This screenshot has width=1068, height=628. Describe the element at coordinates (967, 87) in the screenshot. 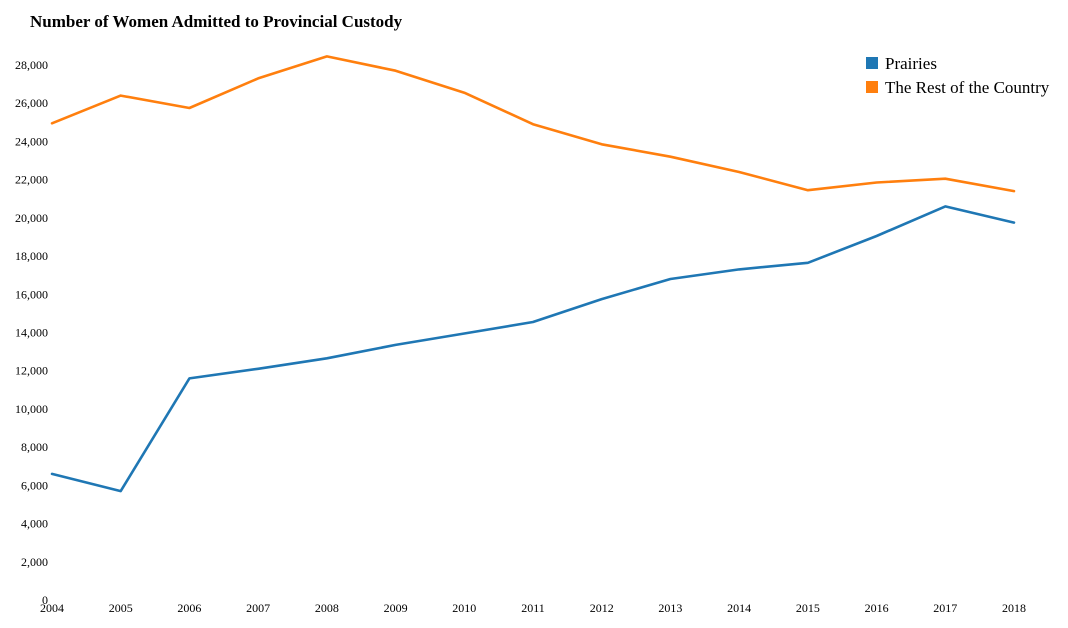

I see `legend-label: The Rest of the Country` at that location.